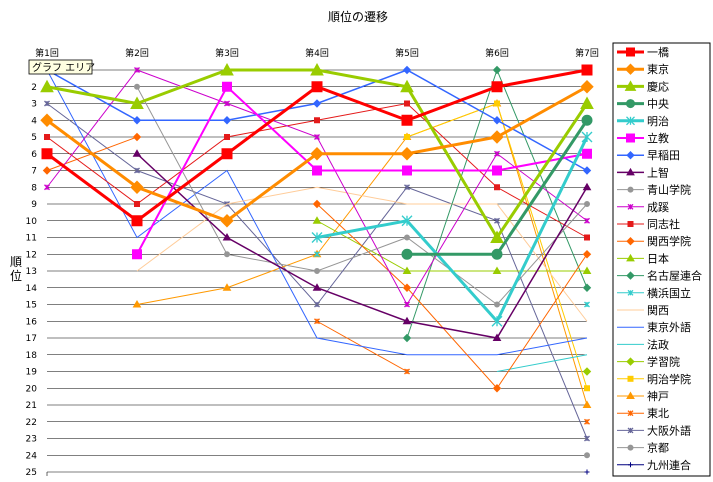 This screenshot has height=482, width=713. Describe the element at coordinates (658, 396) in the screenshot. I see `legend-label: 神戸` at that location.